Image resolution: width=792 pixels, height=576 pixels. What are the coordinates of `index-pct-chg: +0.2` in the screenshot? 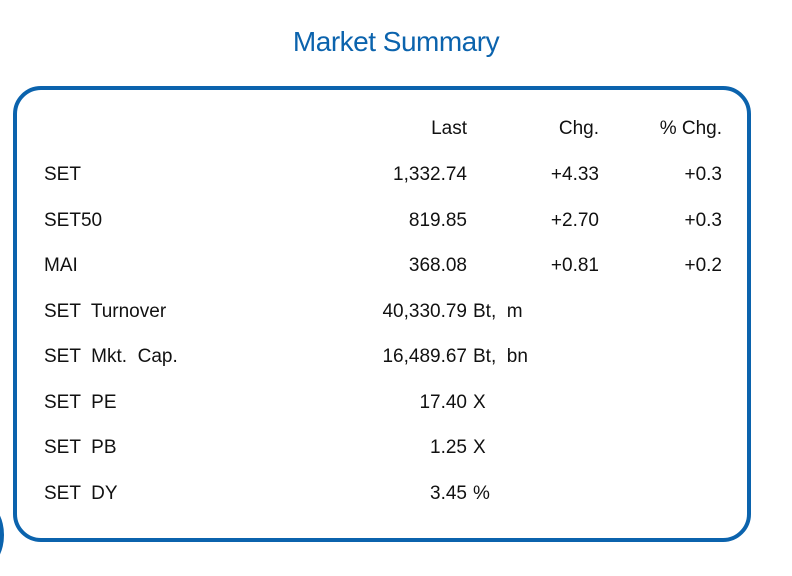 It's located at (703, 265).